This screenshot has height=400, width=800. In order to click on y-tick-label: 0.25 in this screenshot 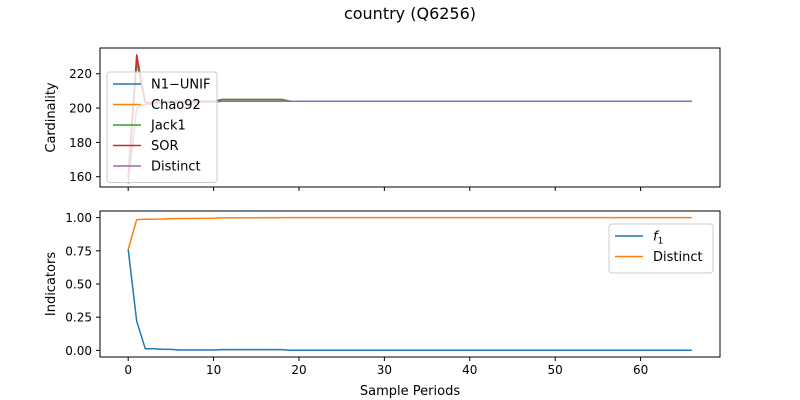, I will do `click(78, 318)`.